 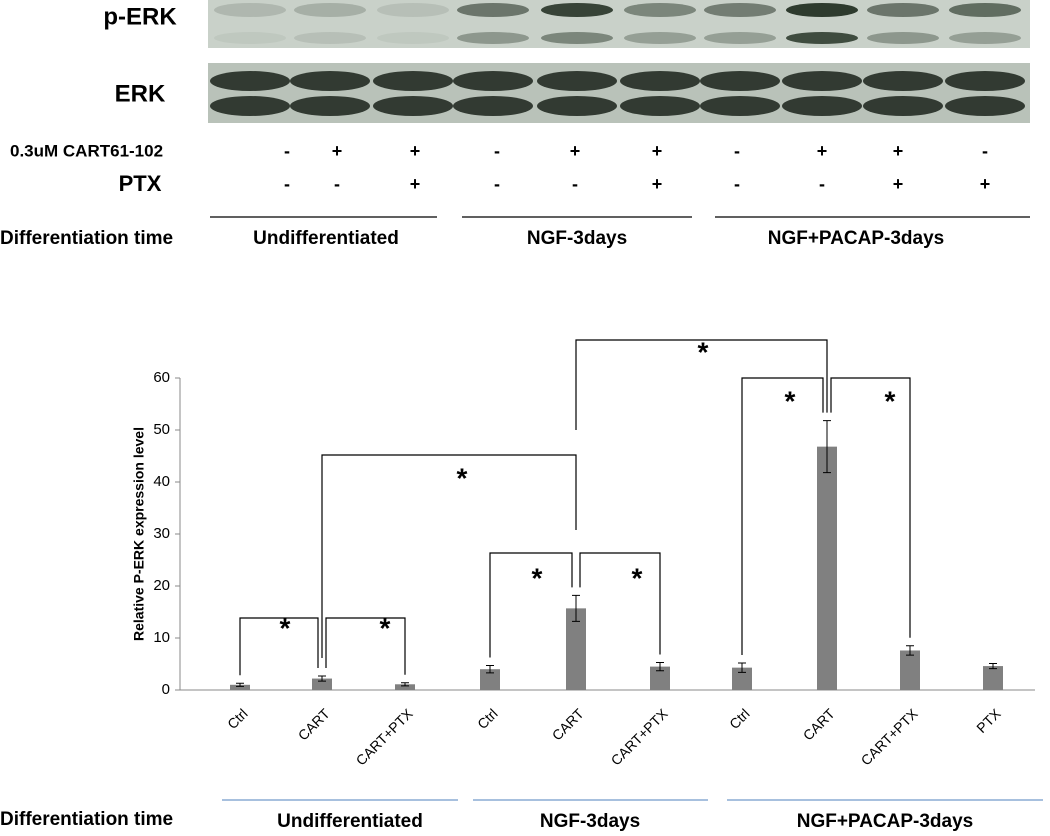 What do you see at coordinates (161, 637) in the screenshot?
I see `y-tick-label: 10` at bounding box center [161, 637].